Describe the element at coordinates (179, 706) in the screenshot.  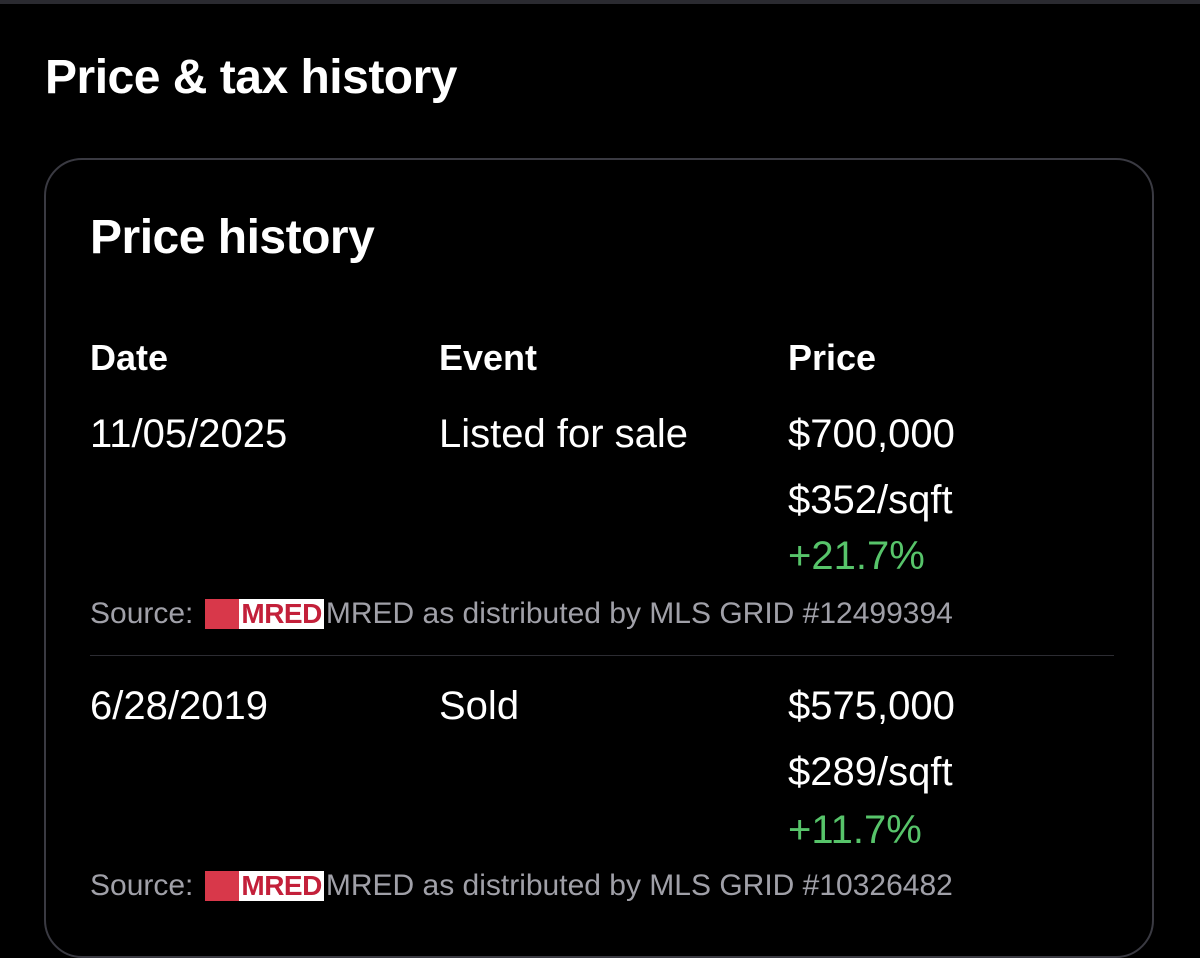
I see `row-date: 6/28/2019` at that location.